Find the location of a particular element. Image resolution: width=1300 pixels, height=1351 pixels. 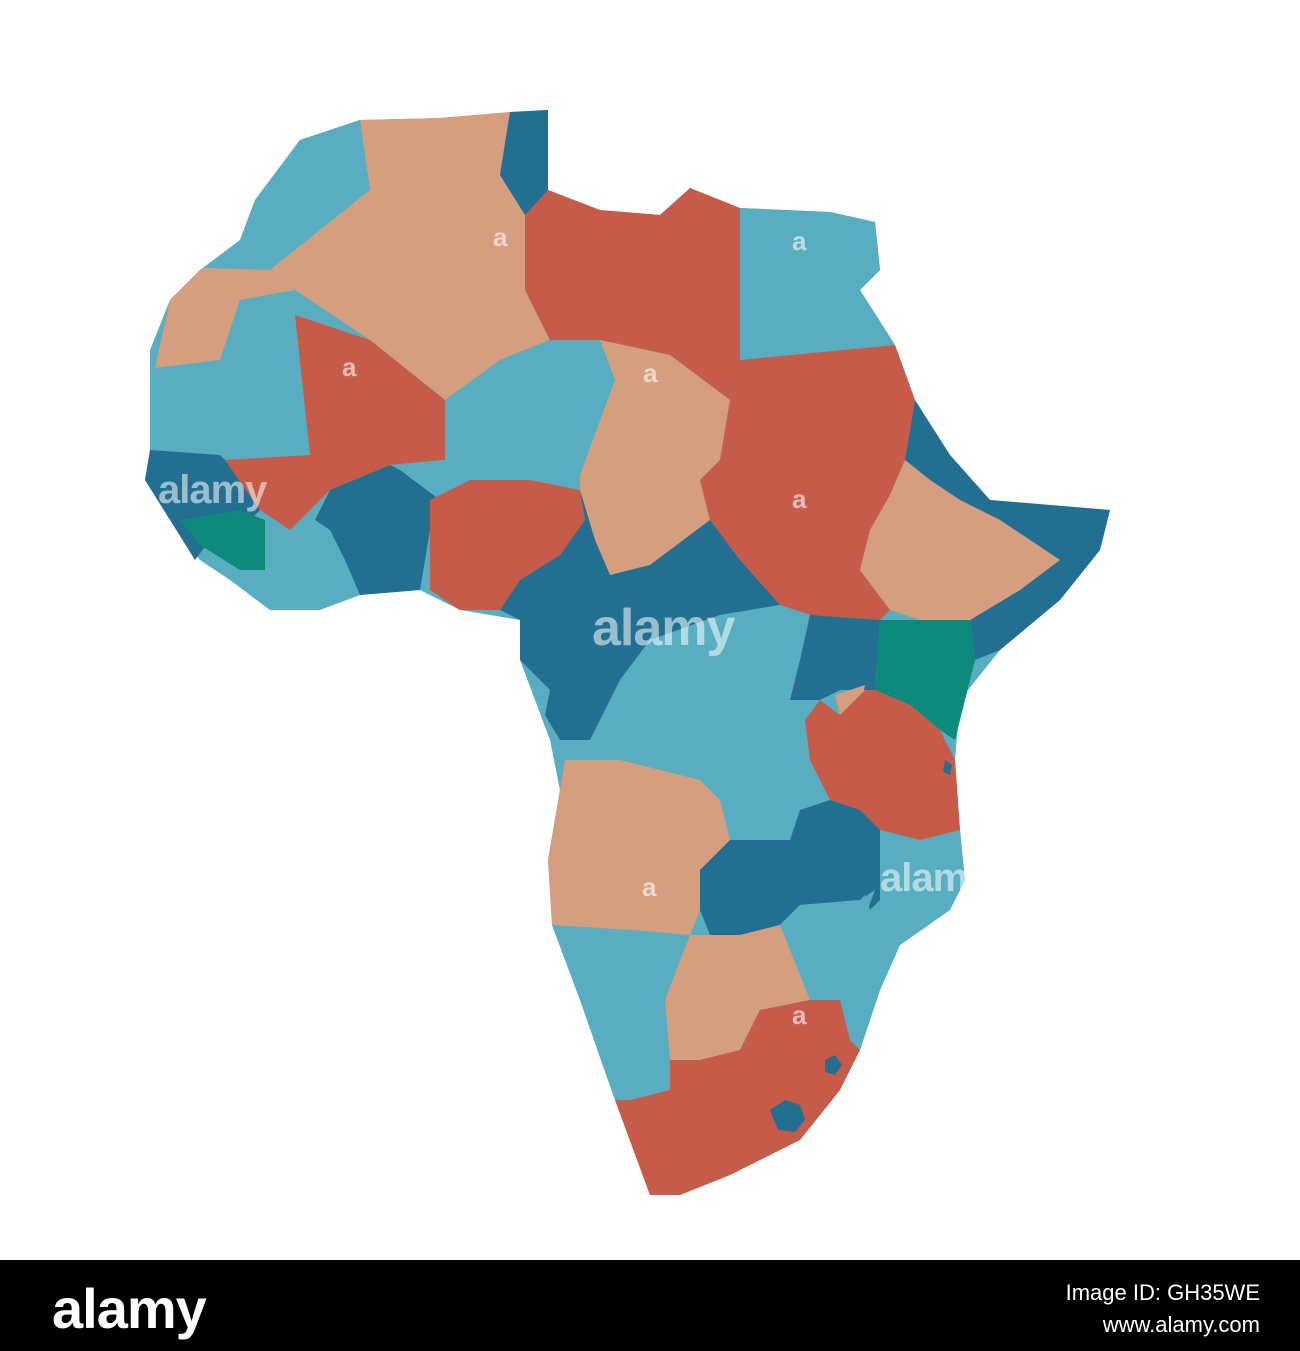

watermark-left: alamy is located at coordinates (212, 490).